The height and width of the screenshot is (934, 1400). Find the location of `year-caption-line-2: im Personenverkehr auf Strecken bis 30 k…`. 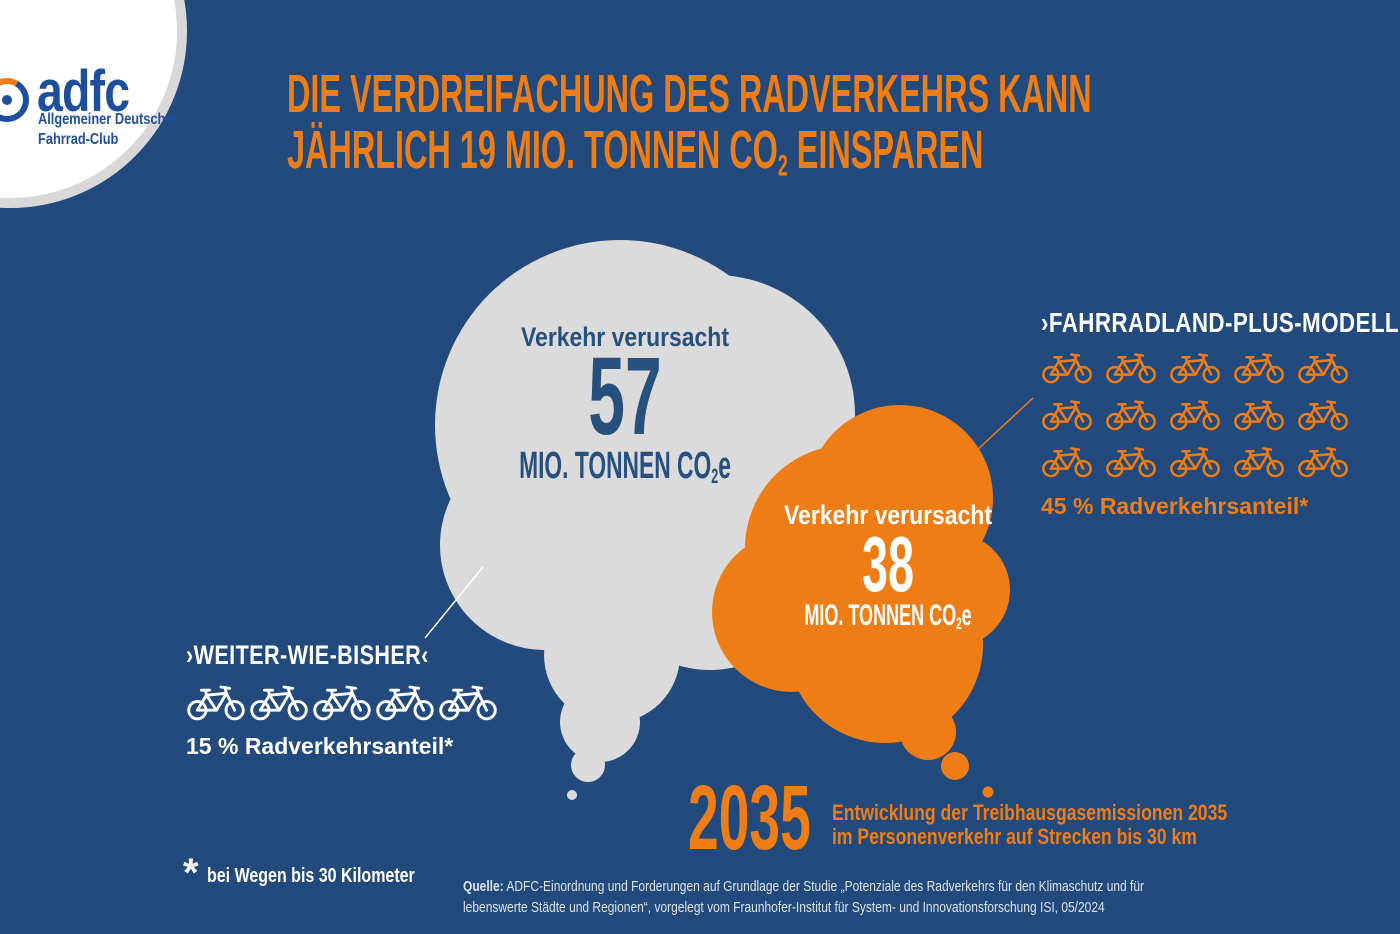

year-caption-line-2: im Personenverkehr auf Strecken bis 30 k… is located at coordinates (1014, 836).